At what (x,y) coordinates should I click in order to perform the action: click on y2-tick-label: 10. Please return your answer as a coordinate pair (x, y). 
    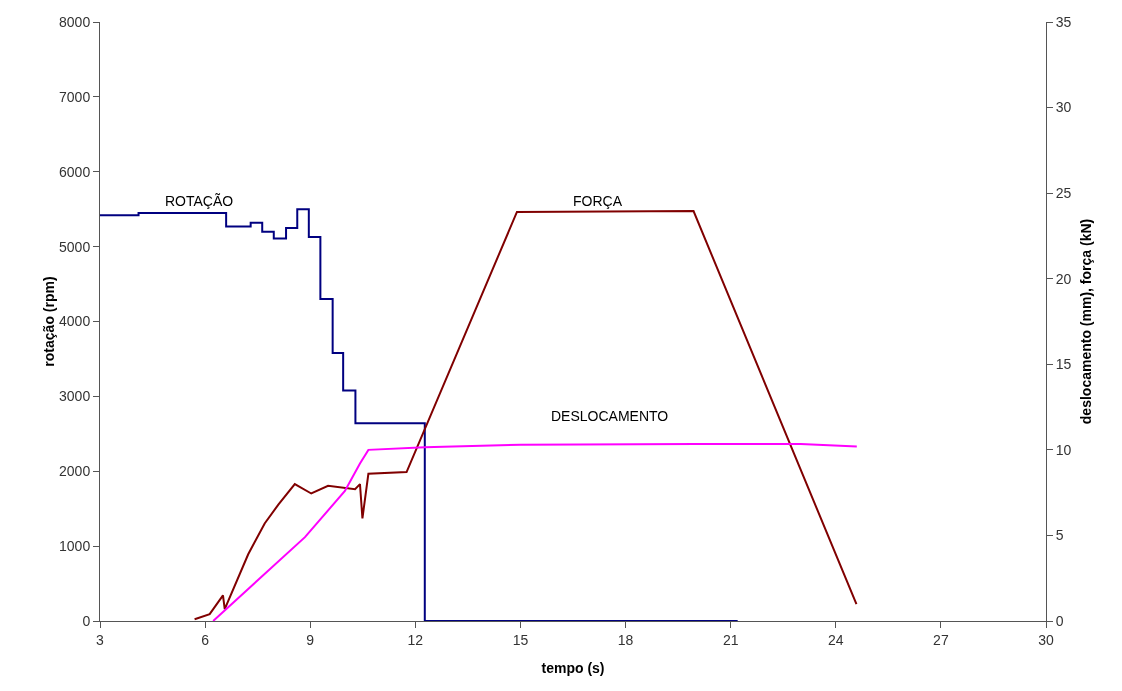
    Looking at the image, I should click on (1063, 449).